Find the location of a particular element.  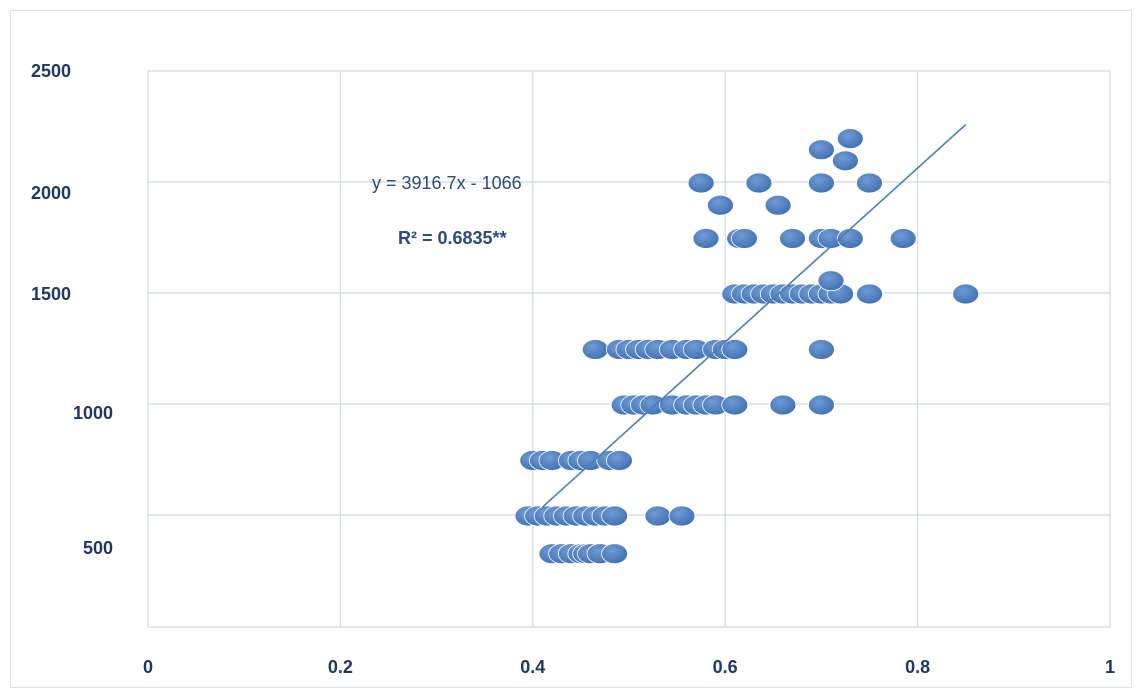

y-tick-label: 500 is located at coordinates (98, 548).